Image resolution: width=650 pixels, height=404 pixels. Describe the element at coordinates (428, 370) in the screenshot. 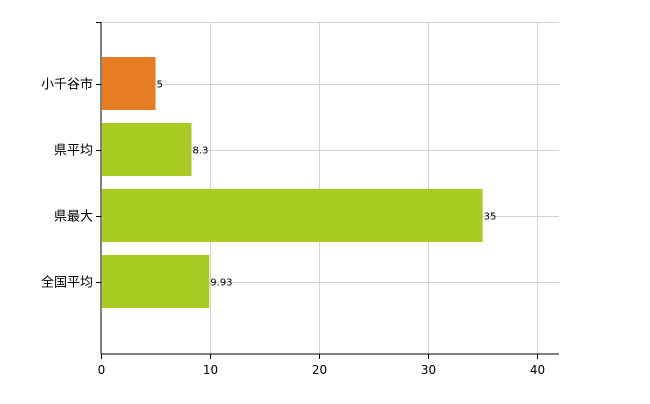

I see `x-tick-label: 30` at that location.